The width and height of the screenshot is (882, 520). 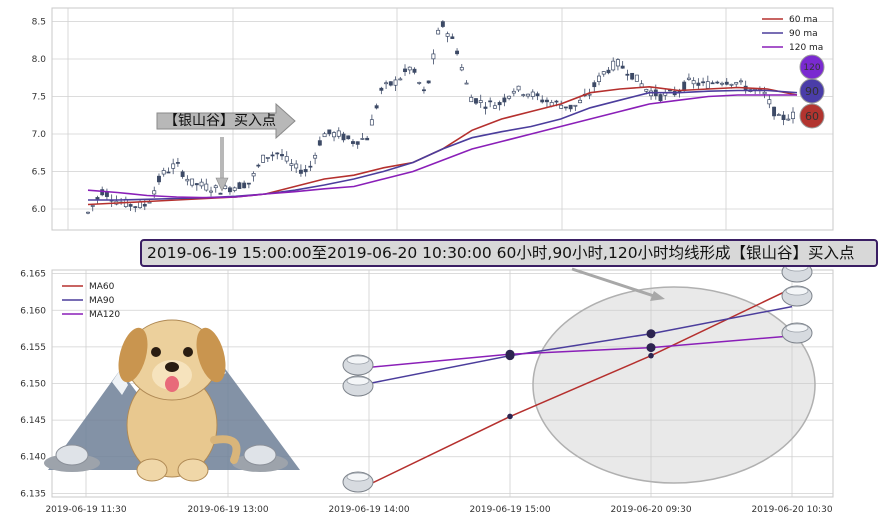 I want to click on dog-eye-icon, so click(x=156, y=352).